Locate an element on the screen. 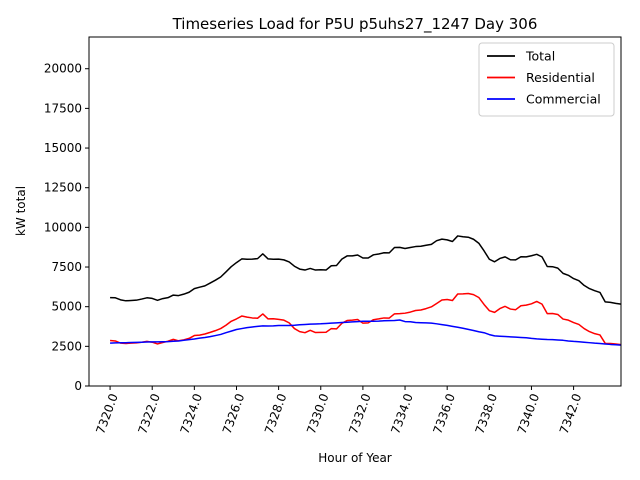  y-axis-label: kW total is located at coordinates (21, 211).